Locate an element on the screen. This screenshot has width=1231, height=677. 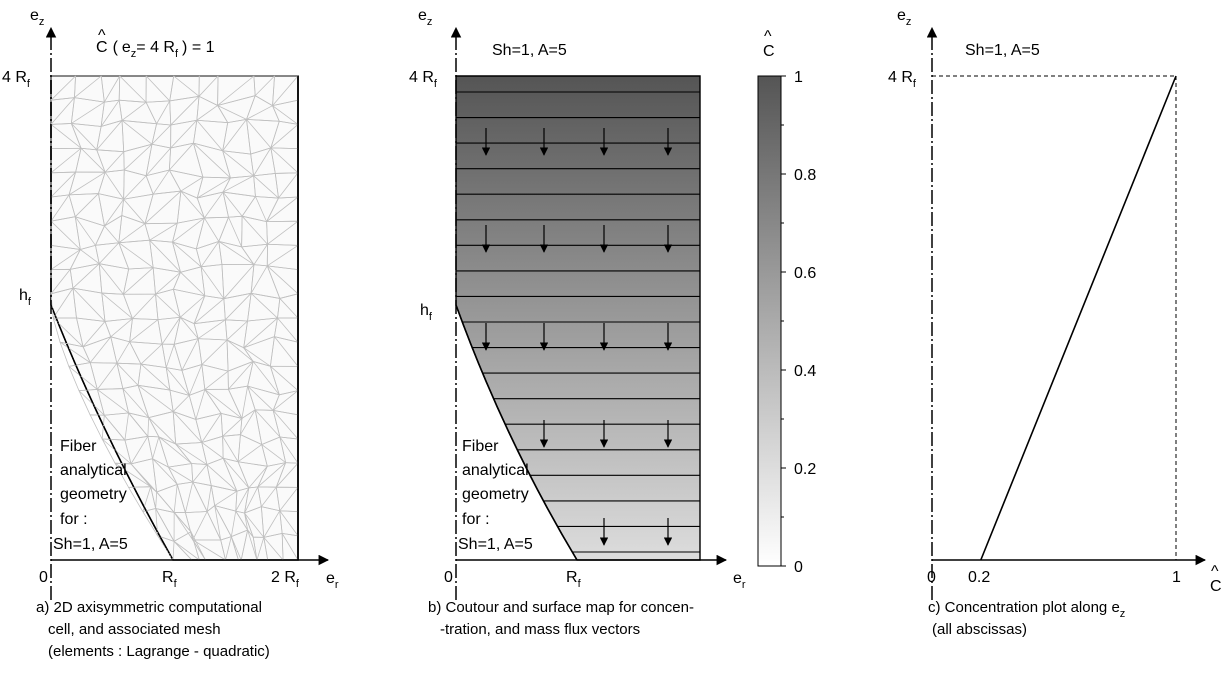
colorbar: 1 0.8 0.6 0.4 0.2 0 ^ C is located at coordinates (786, 302).